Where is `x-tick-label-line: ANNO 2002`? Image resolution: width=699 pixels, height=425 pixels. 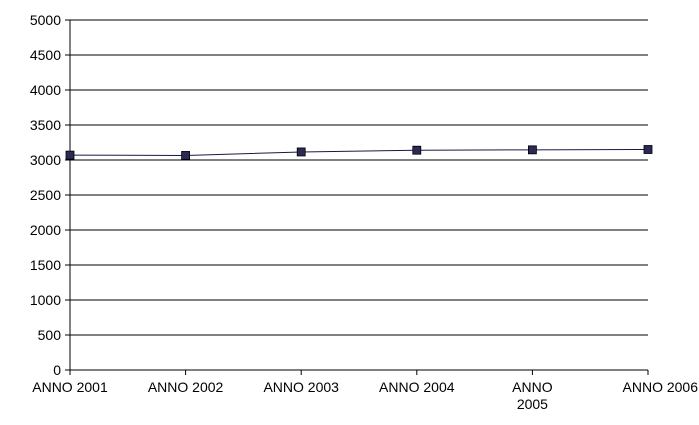
x-tick-label-line: ANNO 2002 is located at coordinates (186, 387).